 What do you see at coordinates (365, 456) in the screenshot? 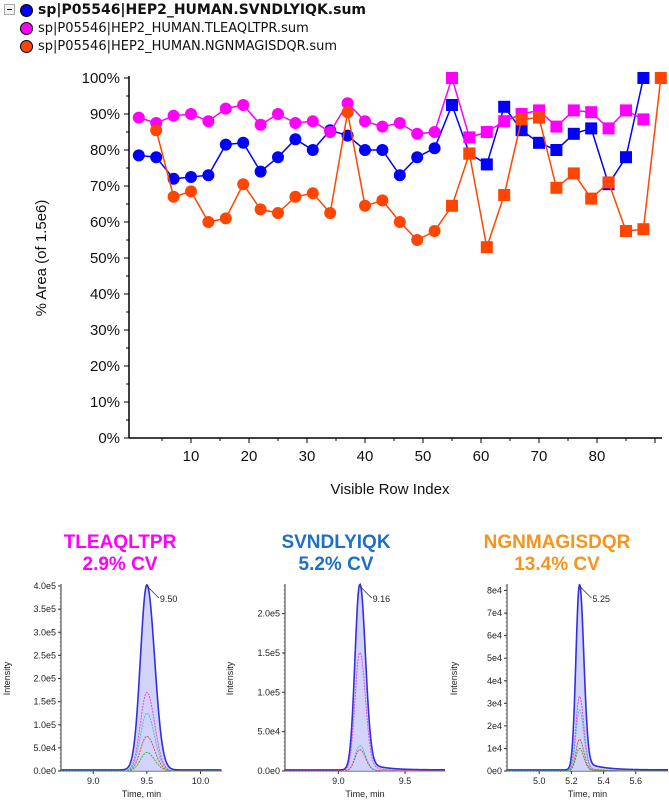
I see `x-tick-label: 40` at bounding box center [365, 456].